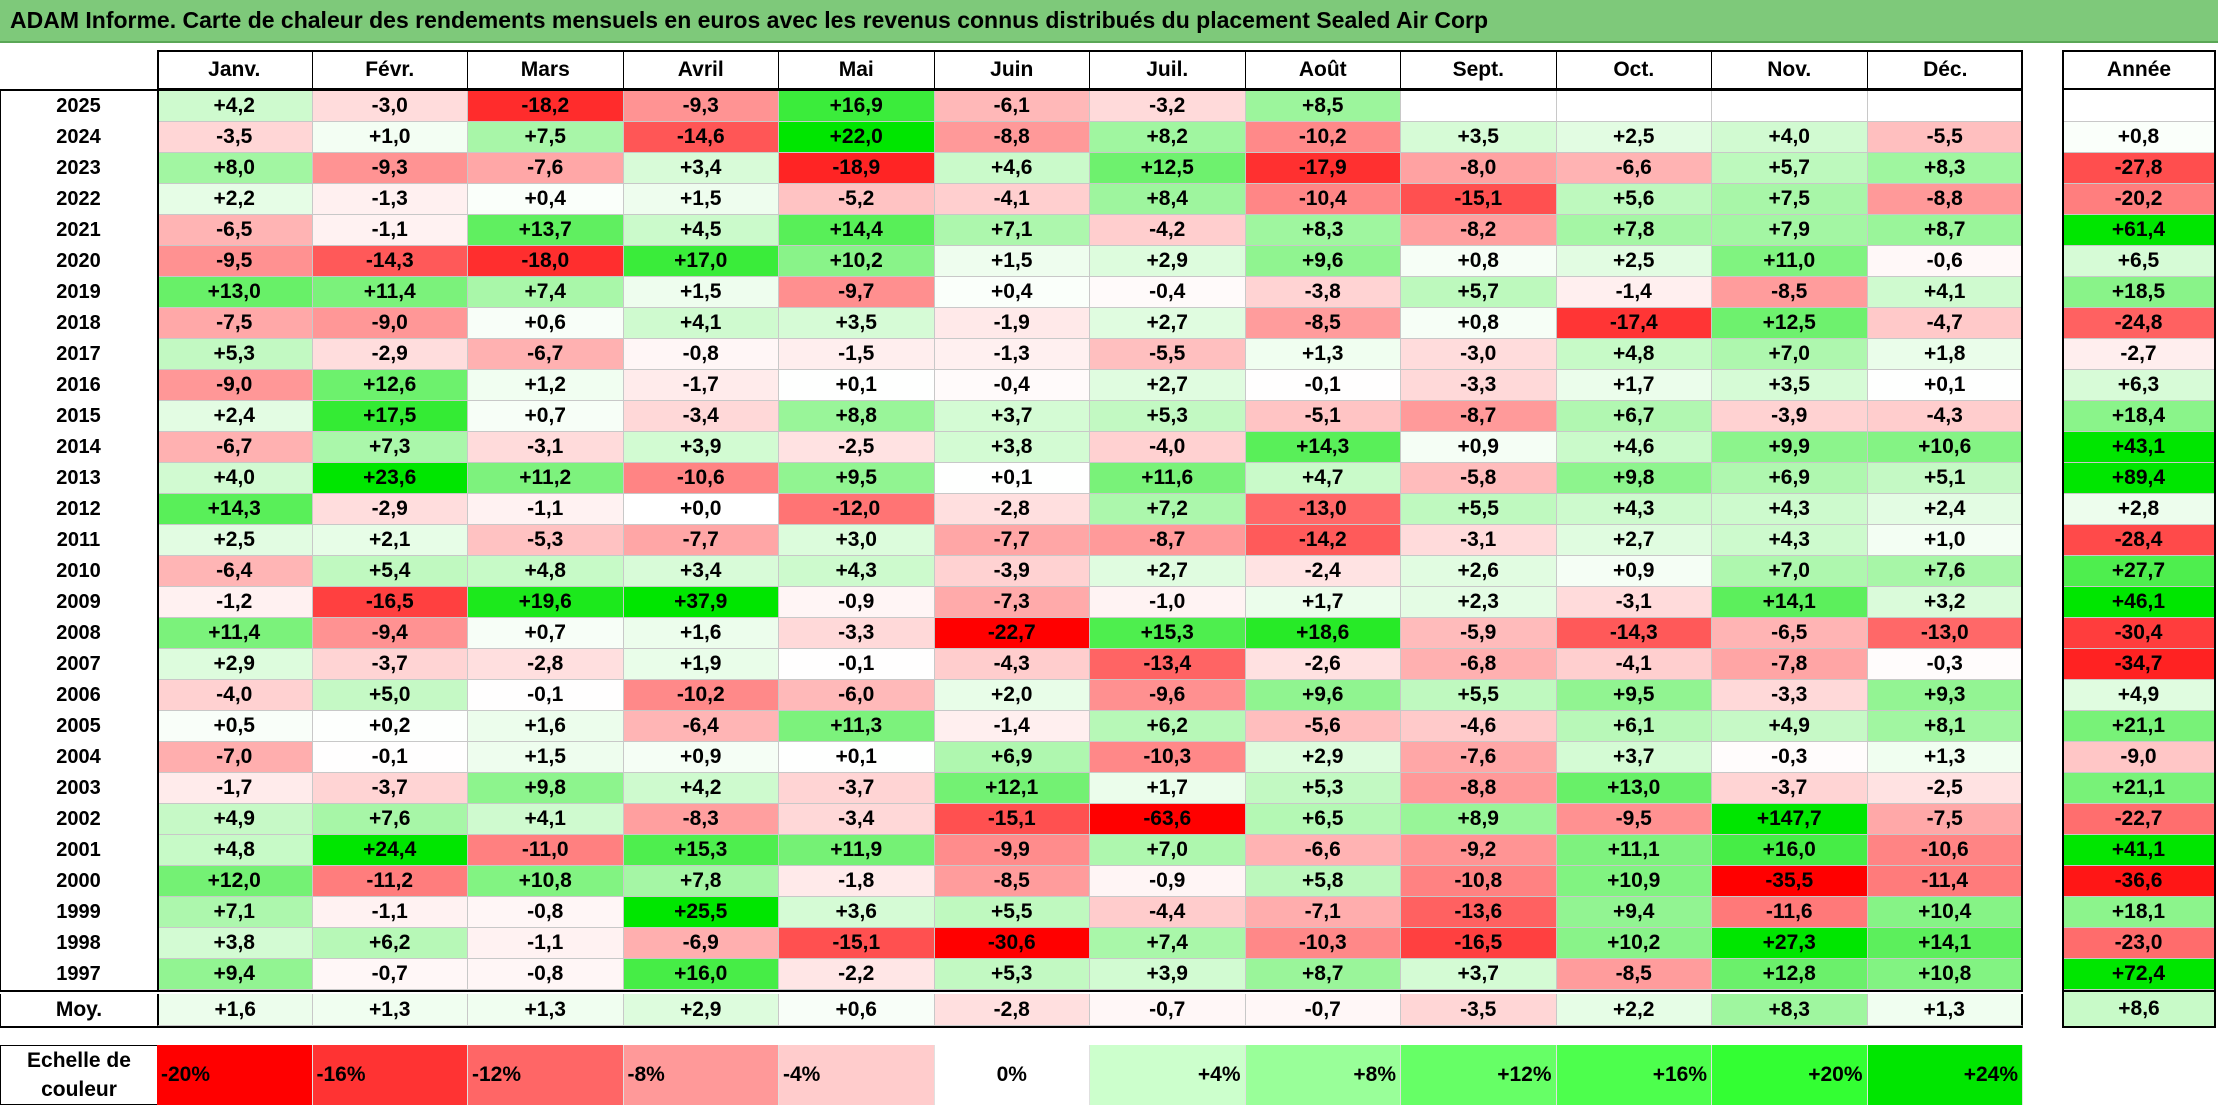 The image size is (2218, 1106). I want to click on heatmap-cell: +0,0, so click(701, 509).